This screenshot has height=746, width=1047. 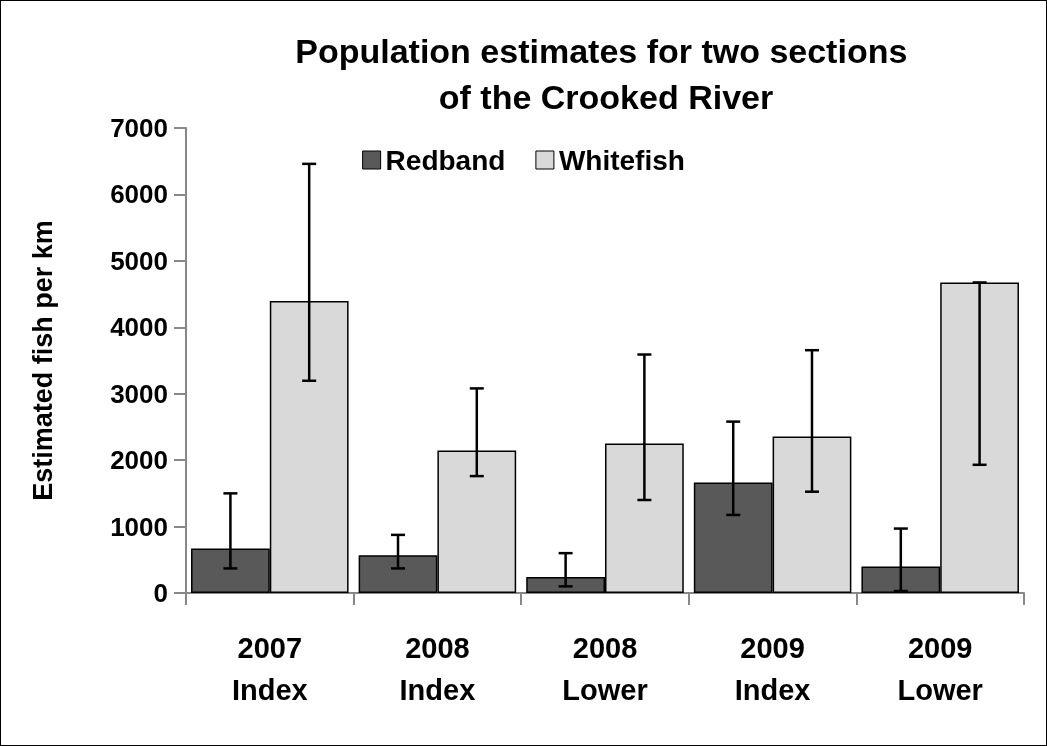 What do you see at coordinates (437, 669) in the screenshot?
I see `x-tick-label: 2008 Index` at bounding box center [437, 669].